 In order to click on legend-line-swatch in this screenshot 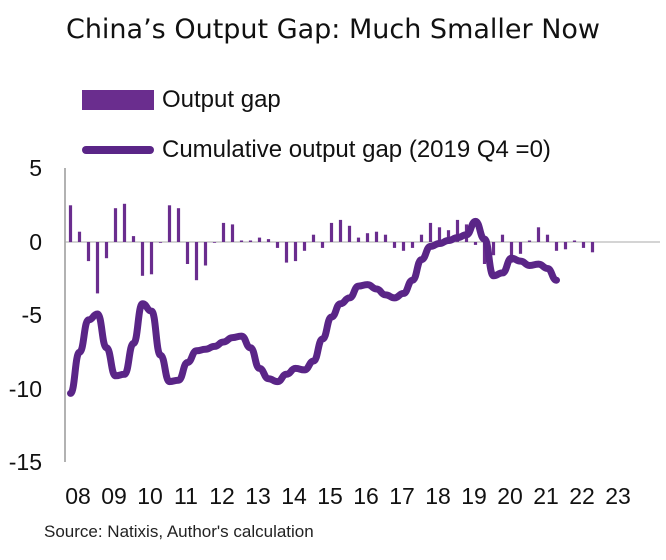, I will do `click(118, 150)`.